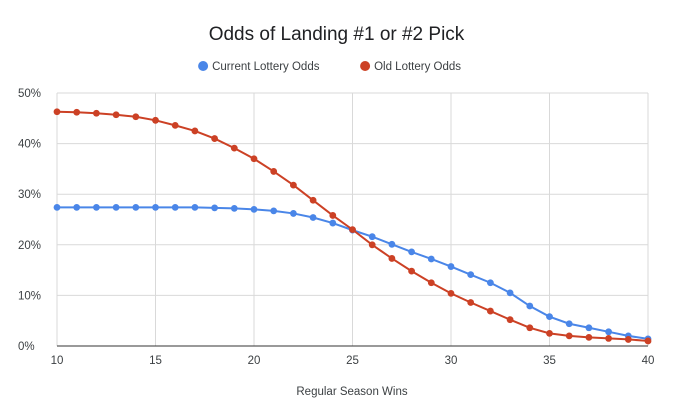  What do you see at coordinates (254, 361) in the screenshot?
I see `x-tick-label: 20` at bounding box center [254, 361].